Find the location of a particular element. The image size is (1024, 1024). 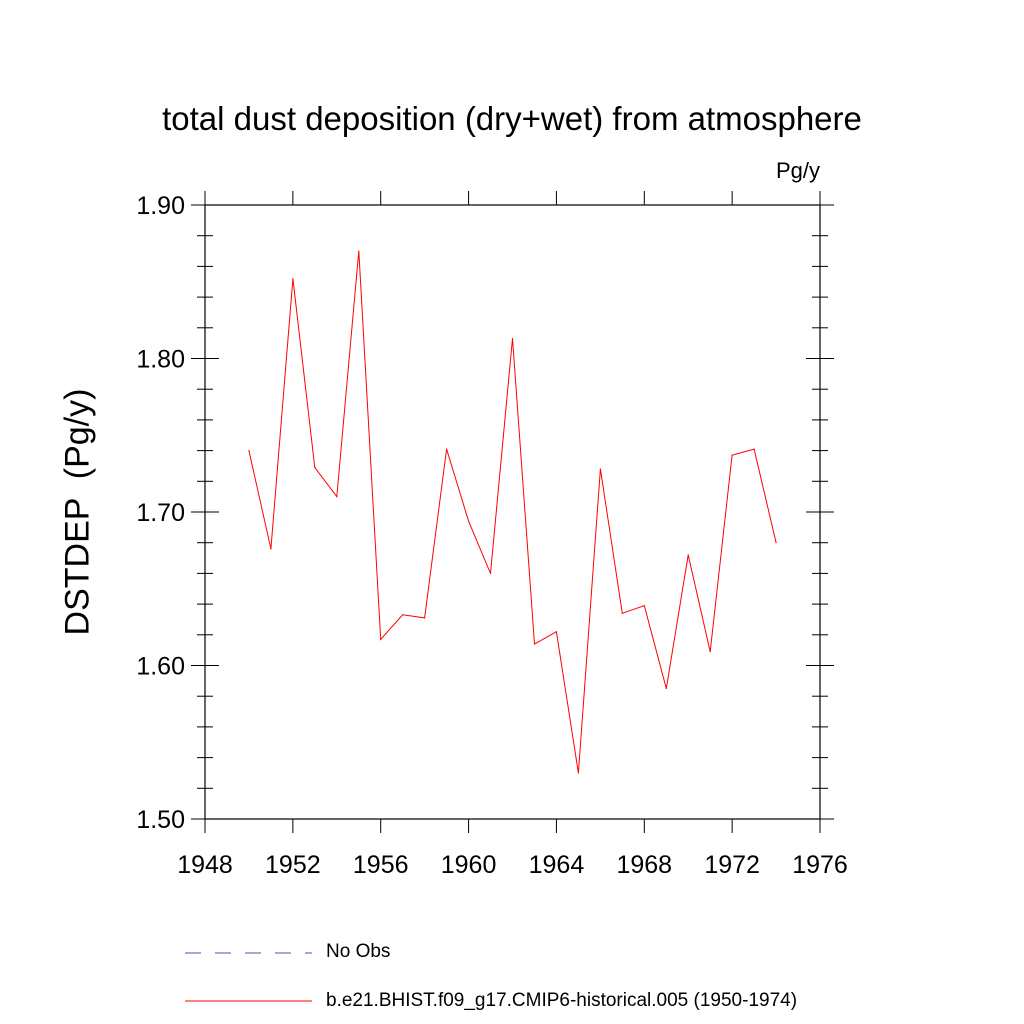

legend-label-no-obs: No Obs is located at coordinates (358, 951).